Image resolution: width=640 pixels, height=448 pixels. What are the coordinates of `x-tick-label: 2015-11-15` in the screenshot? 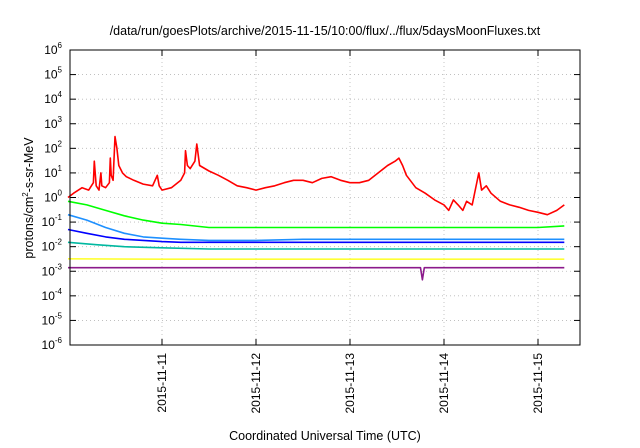 It's located at (538, 383).